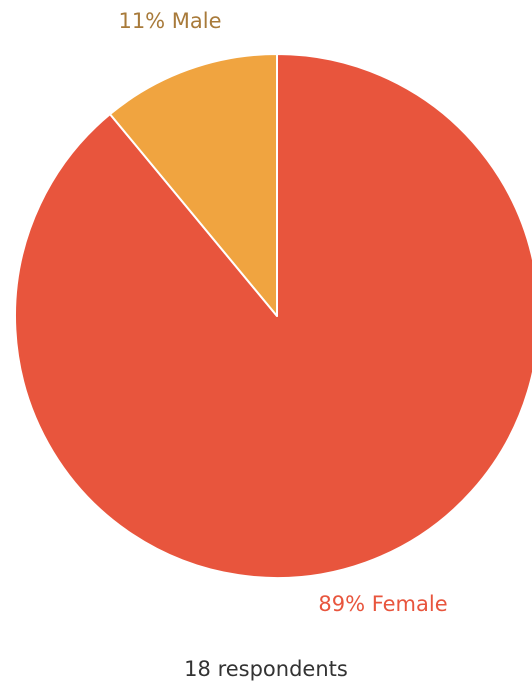 The width and height of the screenshot is (532, 696). What do you see at coordinates (169, 21) in the screenshot?
I see `slice-label: 11% Male` at bounding box center [169, 21].